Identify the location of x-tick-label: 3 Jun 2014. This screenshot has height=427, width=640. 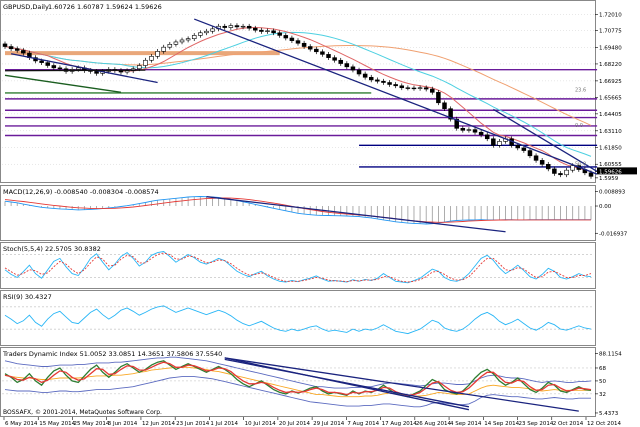
(123, 424).